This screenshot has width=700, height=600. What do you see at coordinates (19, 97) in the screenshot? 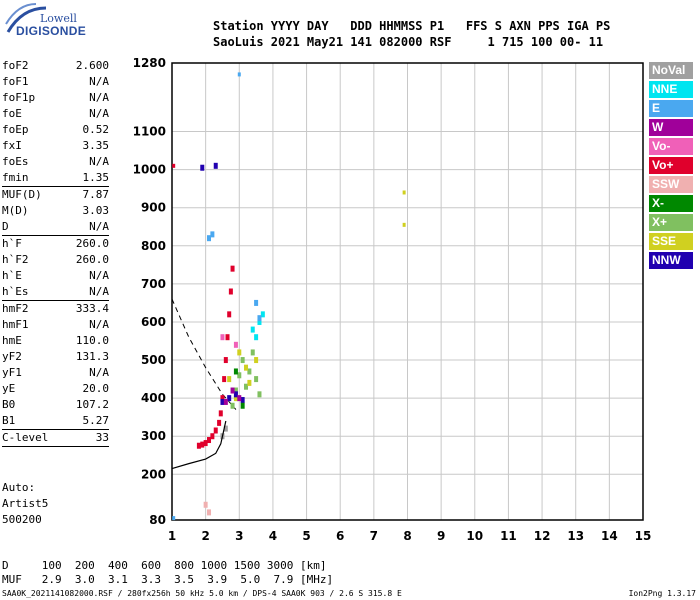
I see `param-name: foF1p` at bounding box center [19, 97].